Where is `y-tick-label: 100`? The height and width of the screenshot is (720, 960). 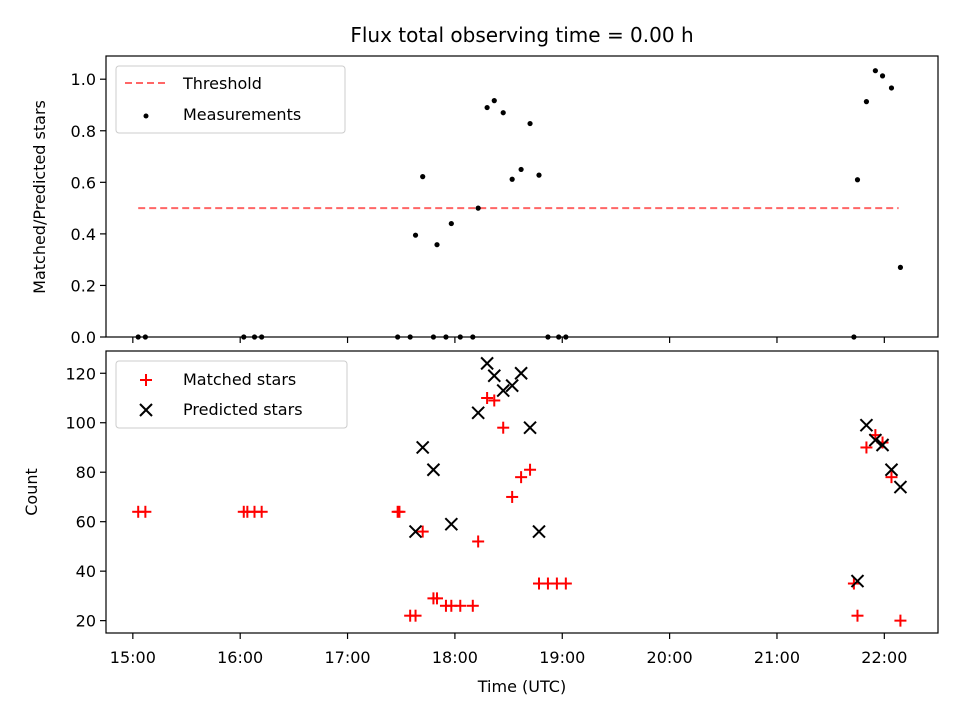
y-tick-label: 100 is located at coordinates (80, 423).